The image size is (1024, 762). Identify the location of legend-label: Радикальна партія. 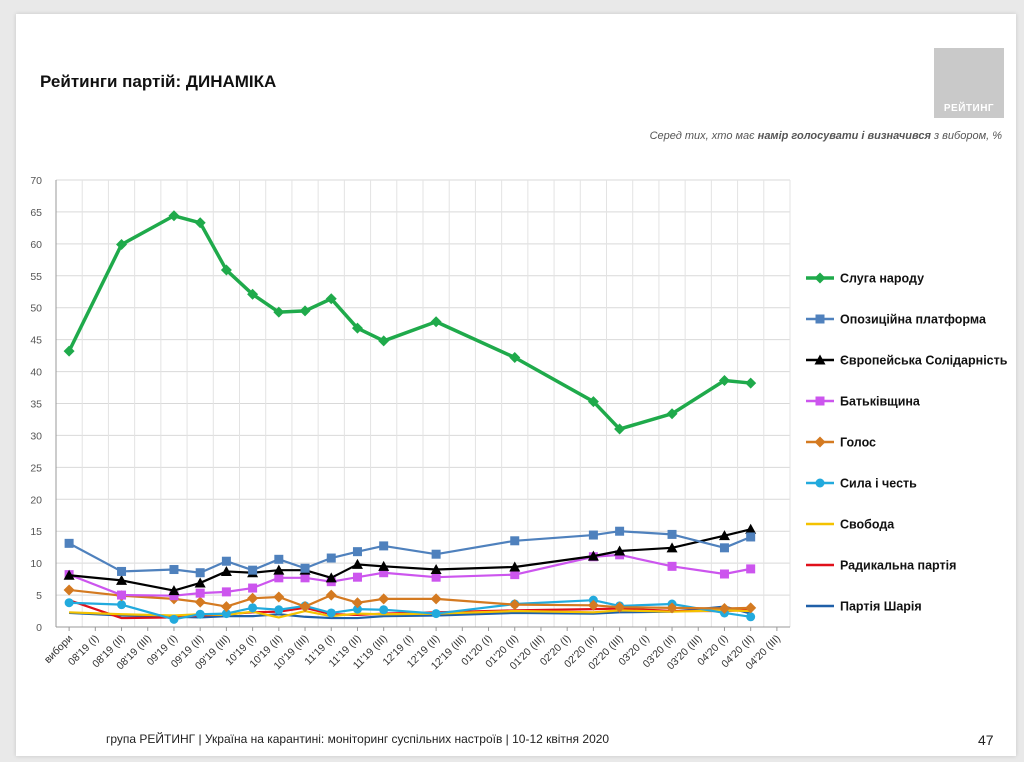
(898, 566).